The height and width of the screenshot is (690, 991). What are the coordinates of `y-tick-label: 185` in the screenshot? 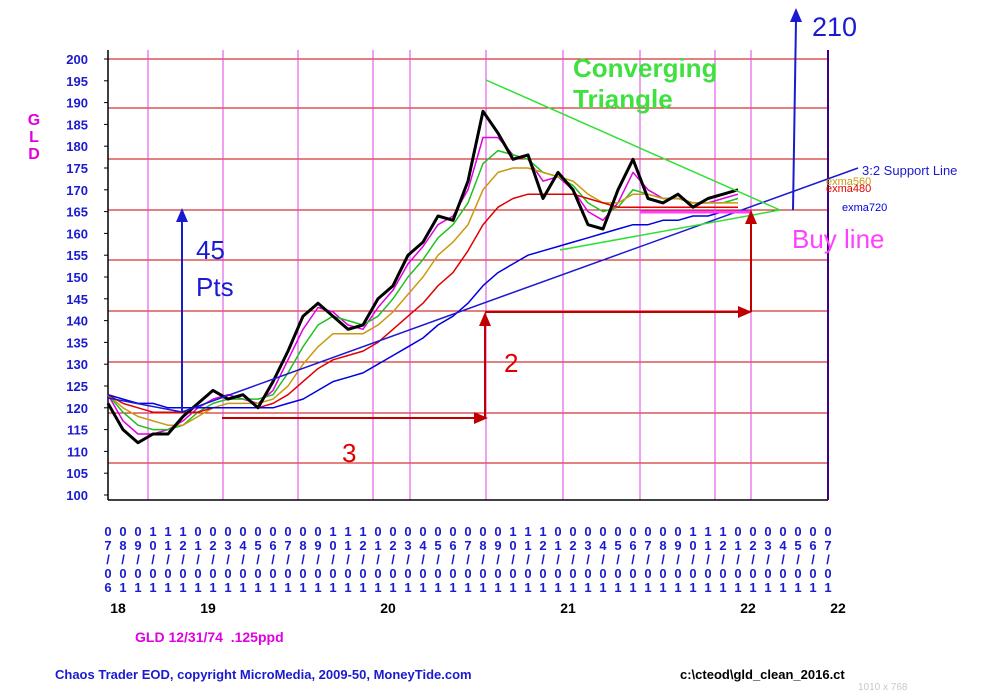 It's located at (77, 124).